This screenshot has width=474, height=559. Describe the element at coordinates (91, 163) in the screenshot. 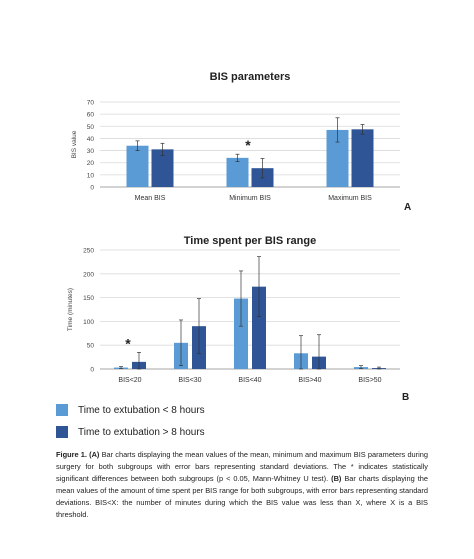

I see `y-tick-label: 20` at that location.